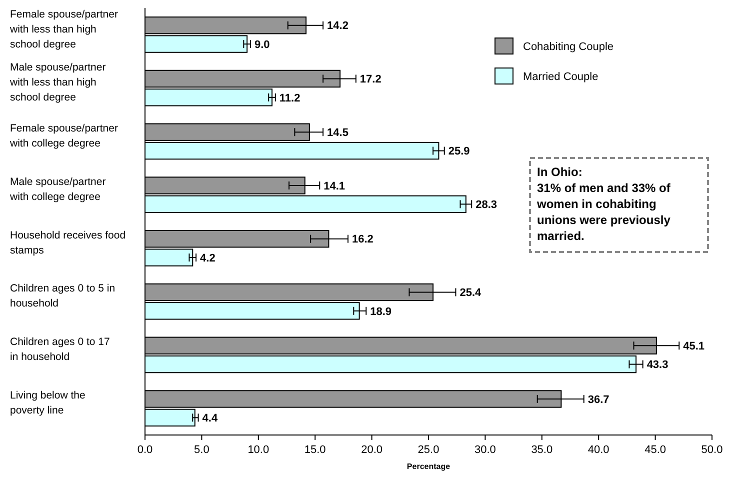 The width and height of the screenshot is (734, 485). Describe the element at coordinates (459, 152) in the screenshot. I see `data-label: 25.9` at that location.